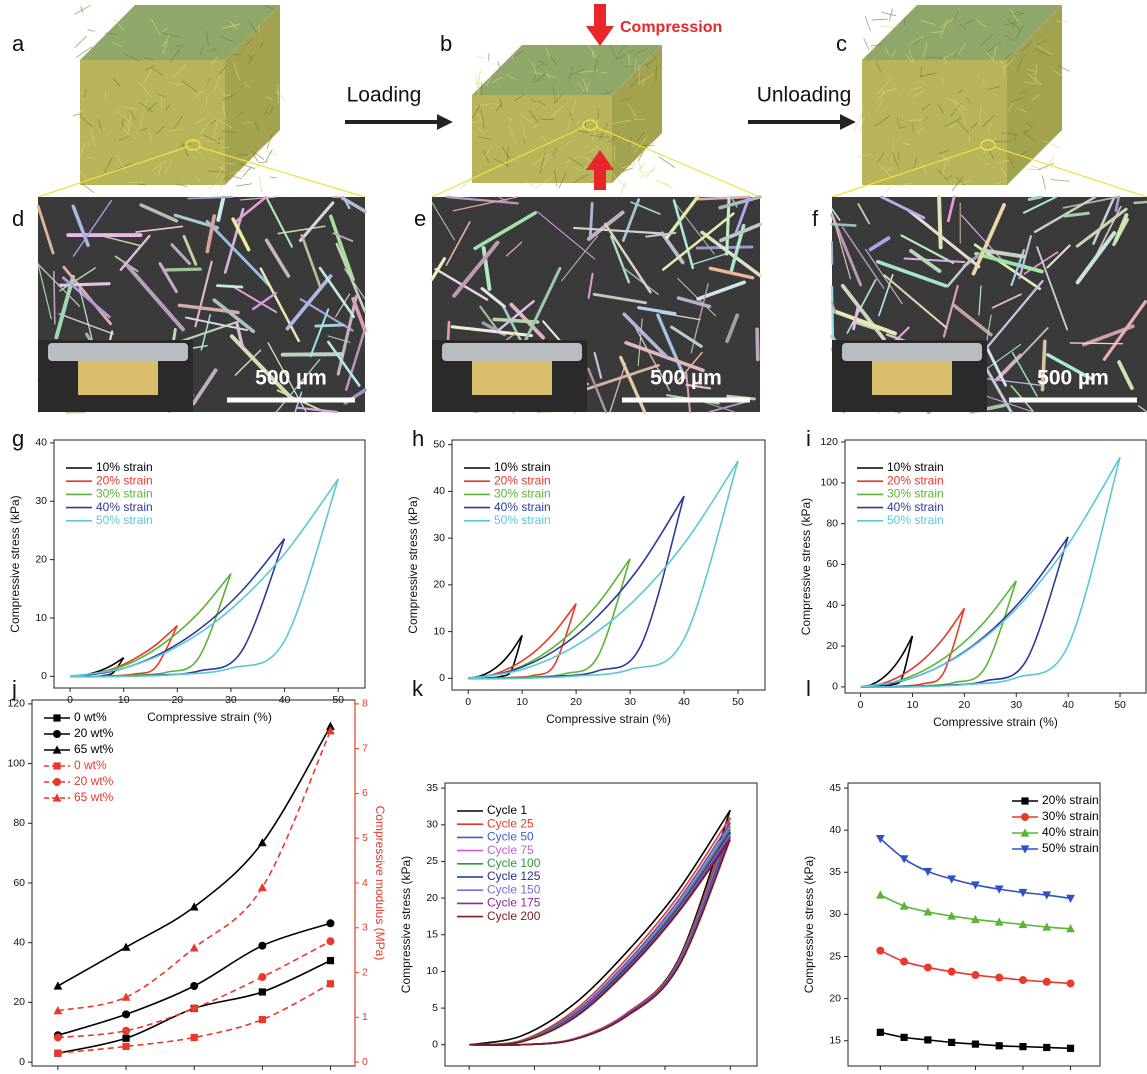  I want to click on cube-top, so click(962, 32).